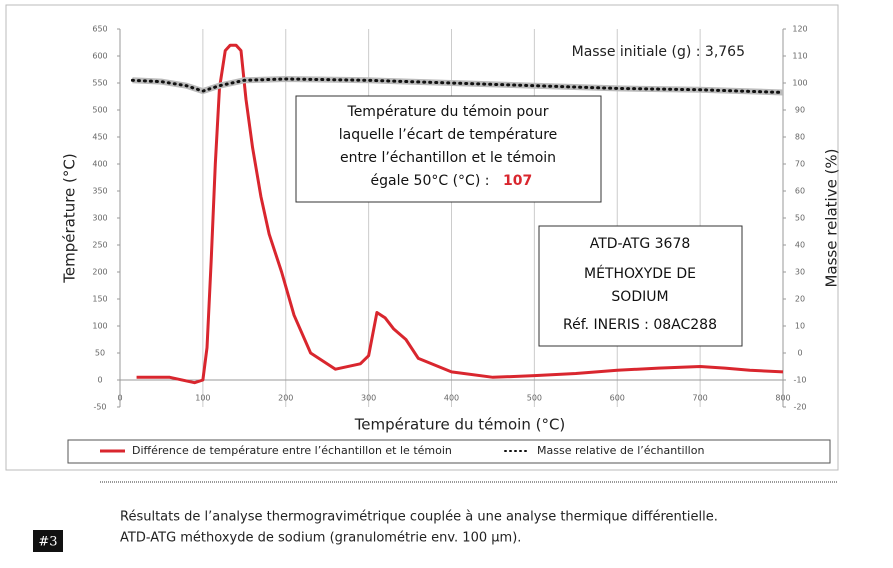 This screenshot has width=893, height=568. Describe the element at coordinates (451, 398) in the screenshot. I see `x-tick-label: 400` at that location.